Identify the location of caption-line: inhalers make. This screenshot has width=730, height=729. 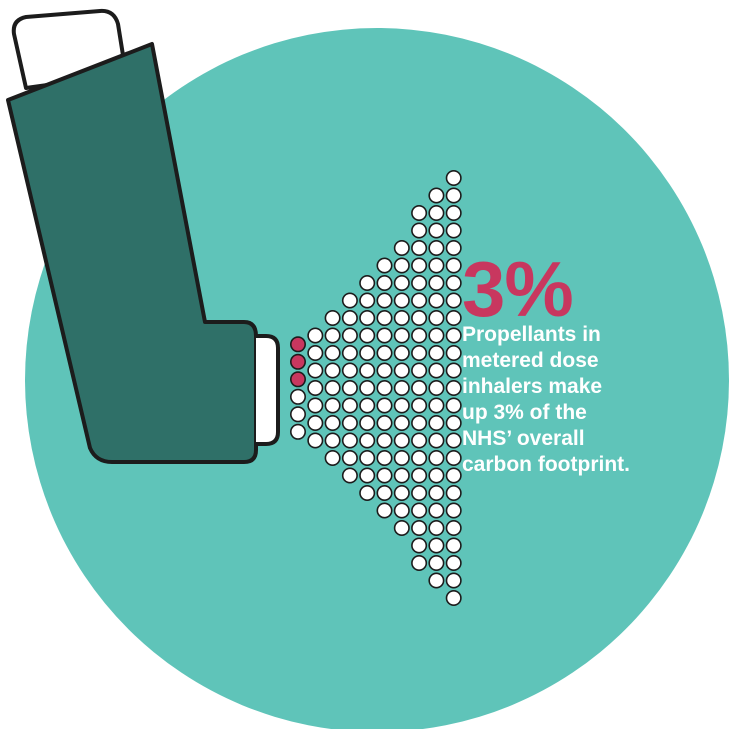
(532, 386).